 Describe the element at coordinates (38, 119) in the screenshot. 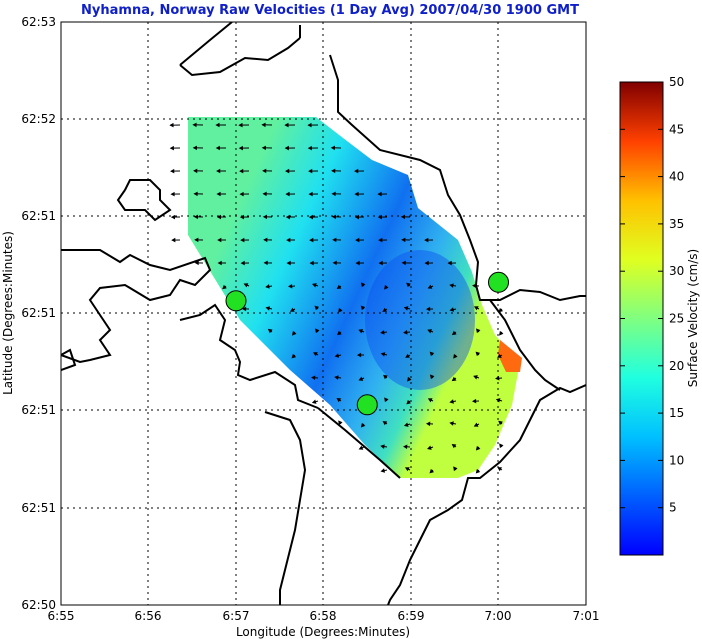

I see `y-tick-label: 62:52` at that location.